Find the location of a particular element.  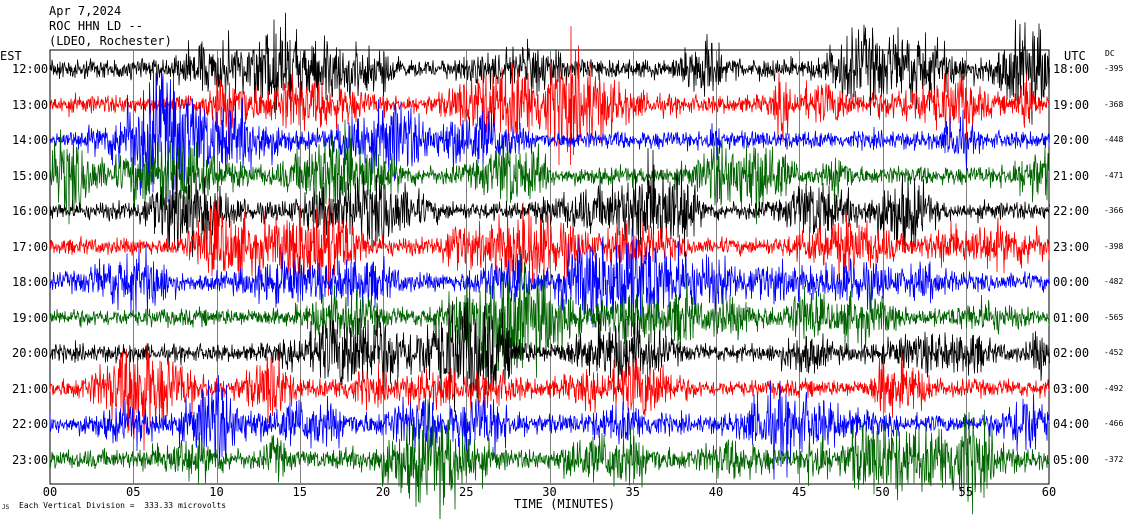

x-tick-label: 30 is located at coordinates (549, 492).